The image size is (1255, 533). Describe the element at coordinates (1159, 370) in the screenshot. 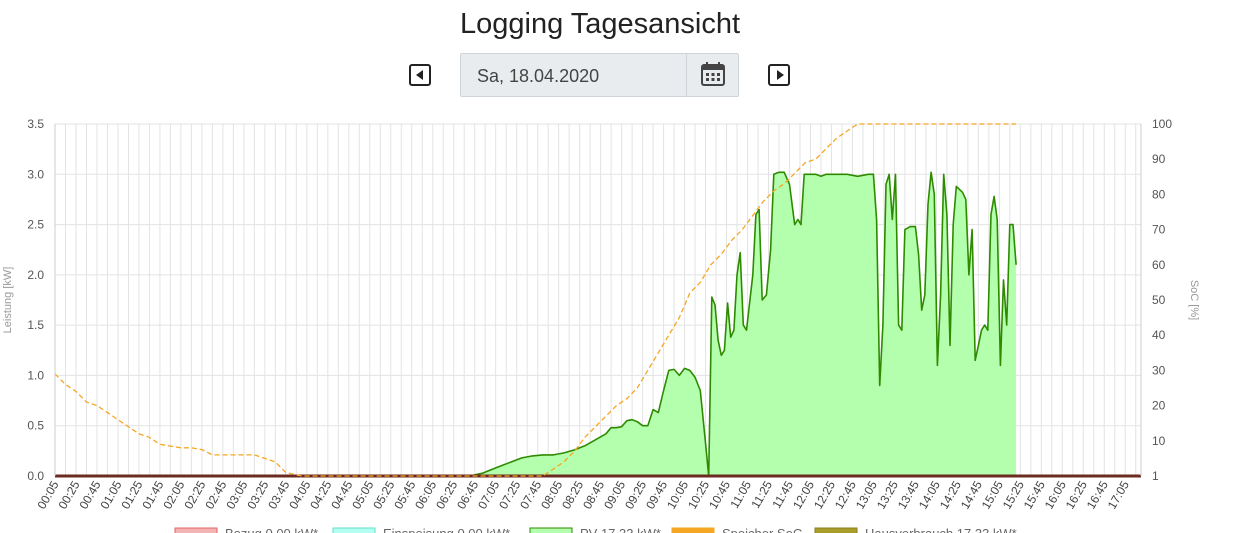

I see `y2-tick-label: 30` at that location.